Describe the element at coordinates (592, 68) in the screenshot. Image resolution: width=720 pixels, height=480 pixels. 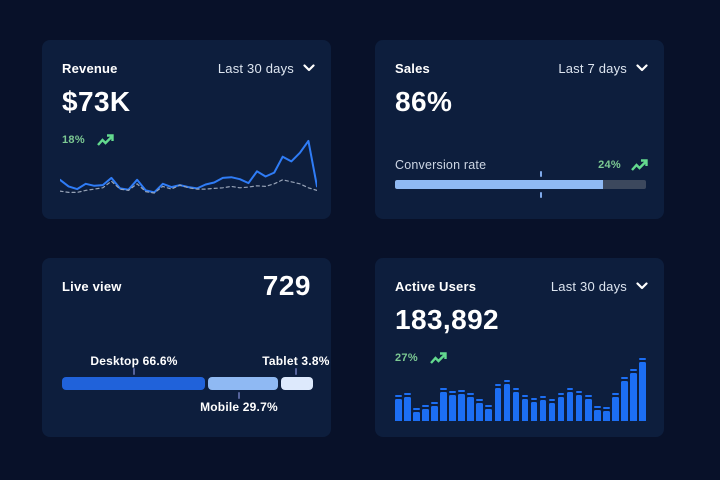
I see `sales-period-label: Last 7 days` at that location.